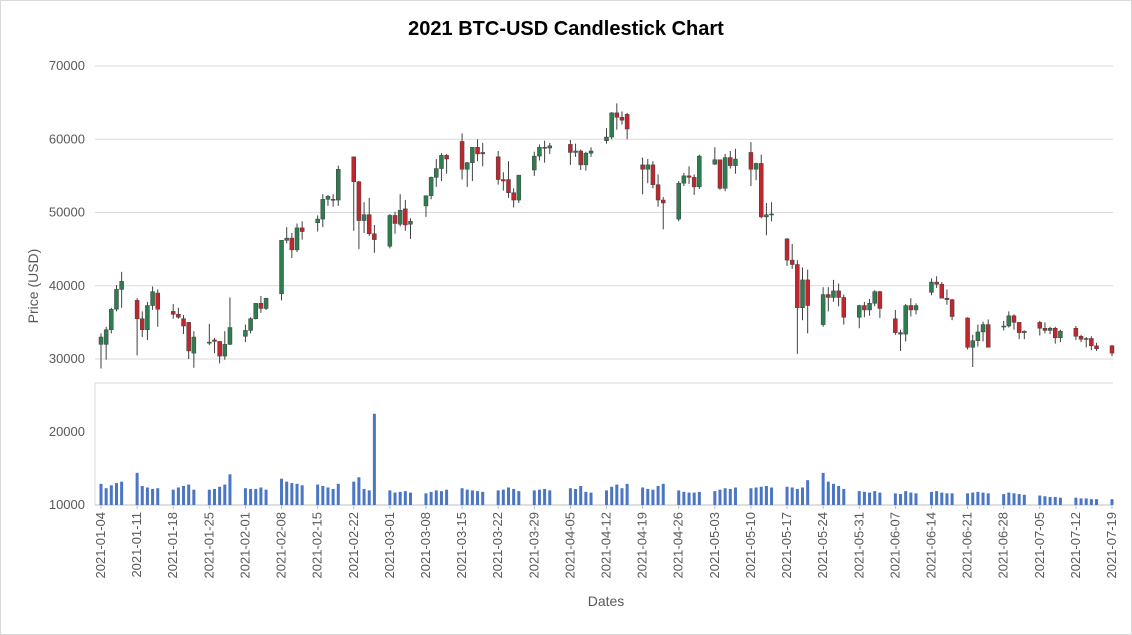 Image resolution: width=1132 pixels, height=635 pixels. Describe the element at coordinates (67, 138) in the screenshot. I see `price-tick-label: 60000` at that location.